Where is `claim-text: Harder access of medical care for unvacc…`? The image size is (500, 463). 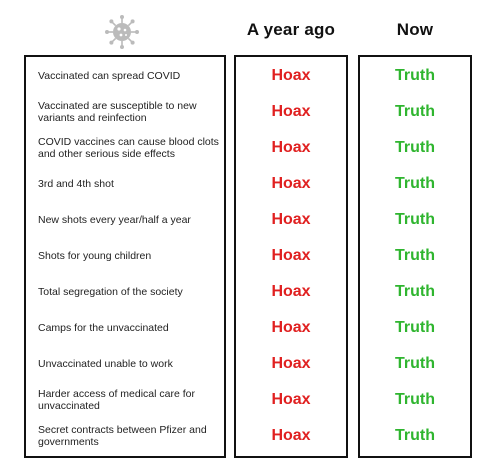
claim-text: Harder access of medical care for unvacc… is located at coordinates (116, 400).